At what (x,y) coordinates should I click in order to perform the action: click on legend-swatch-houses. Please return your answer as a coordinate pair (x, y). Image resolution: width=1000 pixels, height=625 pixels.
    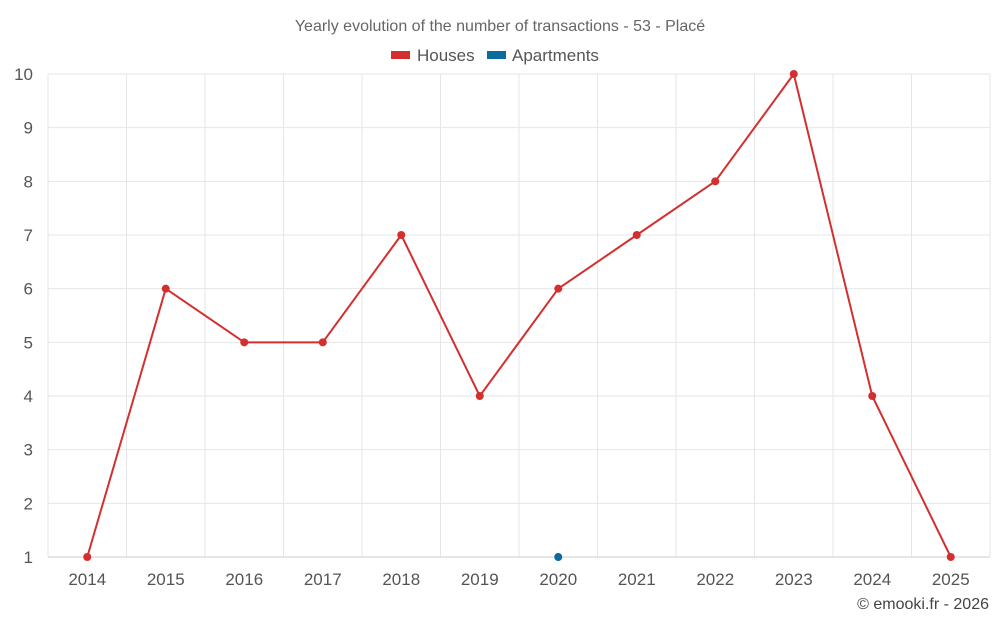
    Looking at the image, I should click on (400, 55).